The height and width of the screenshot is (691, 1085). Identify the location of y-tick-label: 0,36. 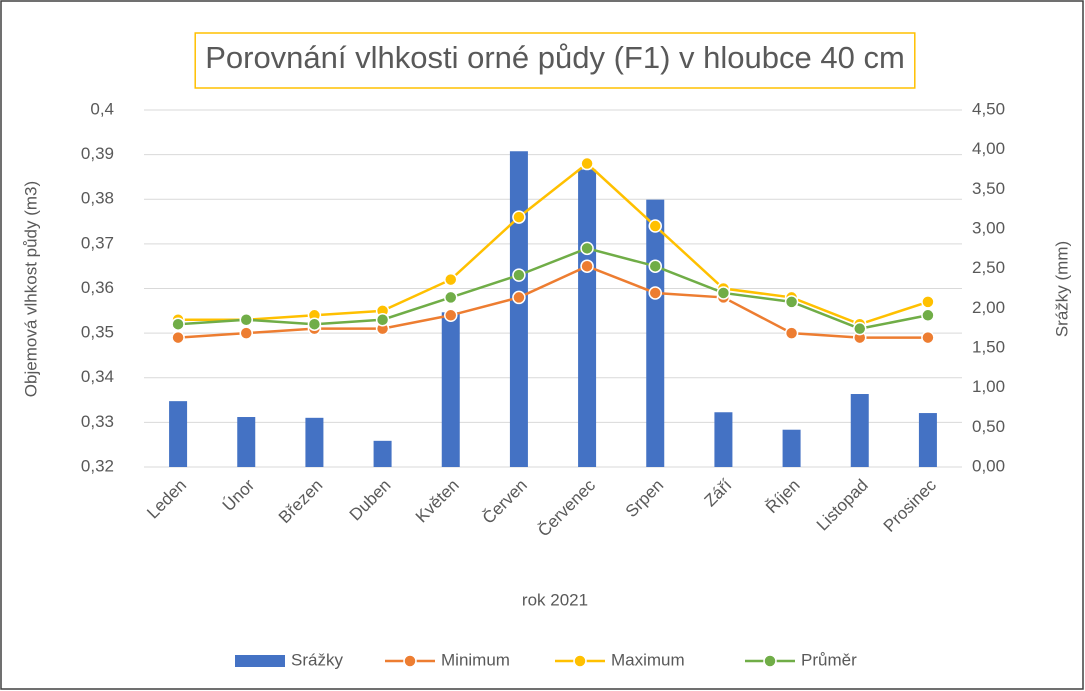
(97, 287).